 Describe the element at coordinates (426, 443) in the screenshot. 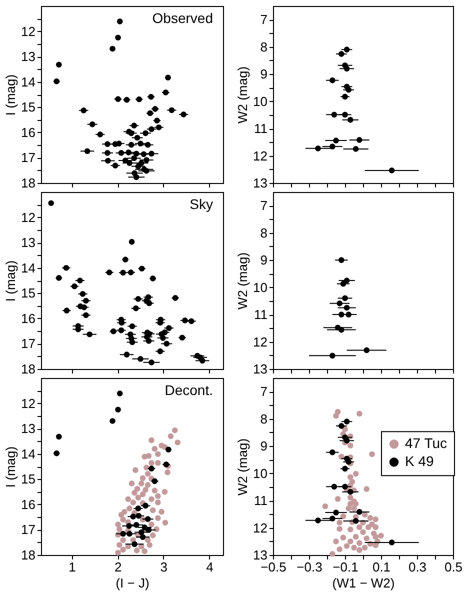

I see `legend-label: 47 Tuc` at that location.